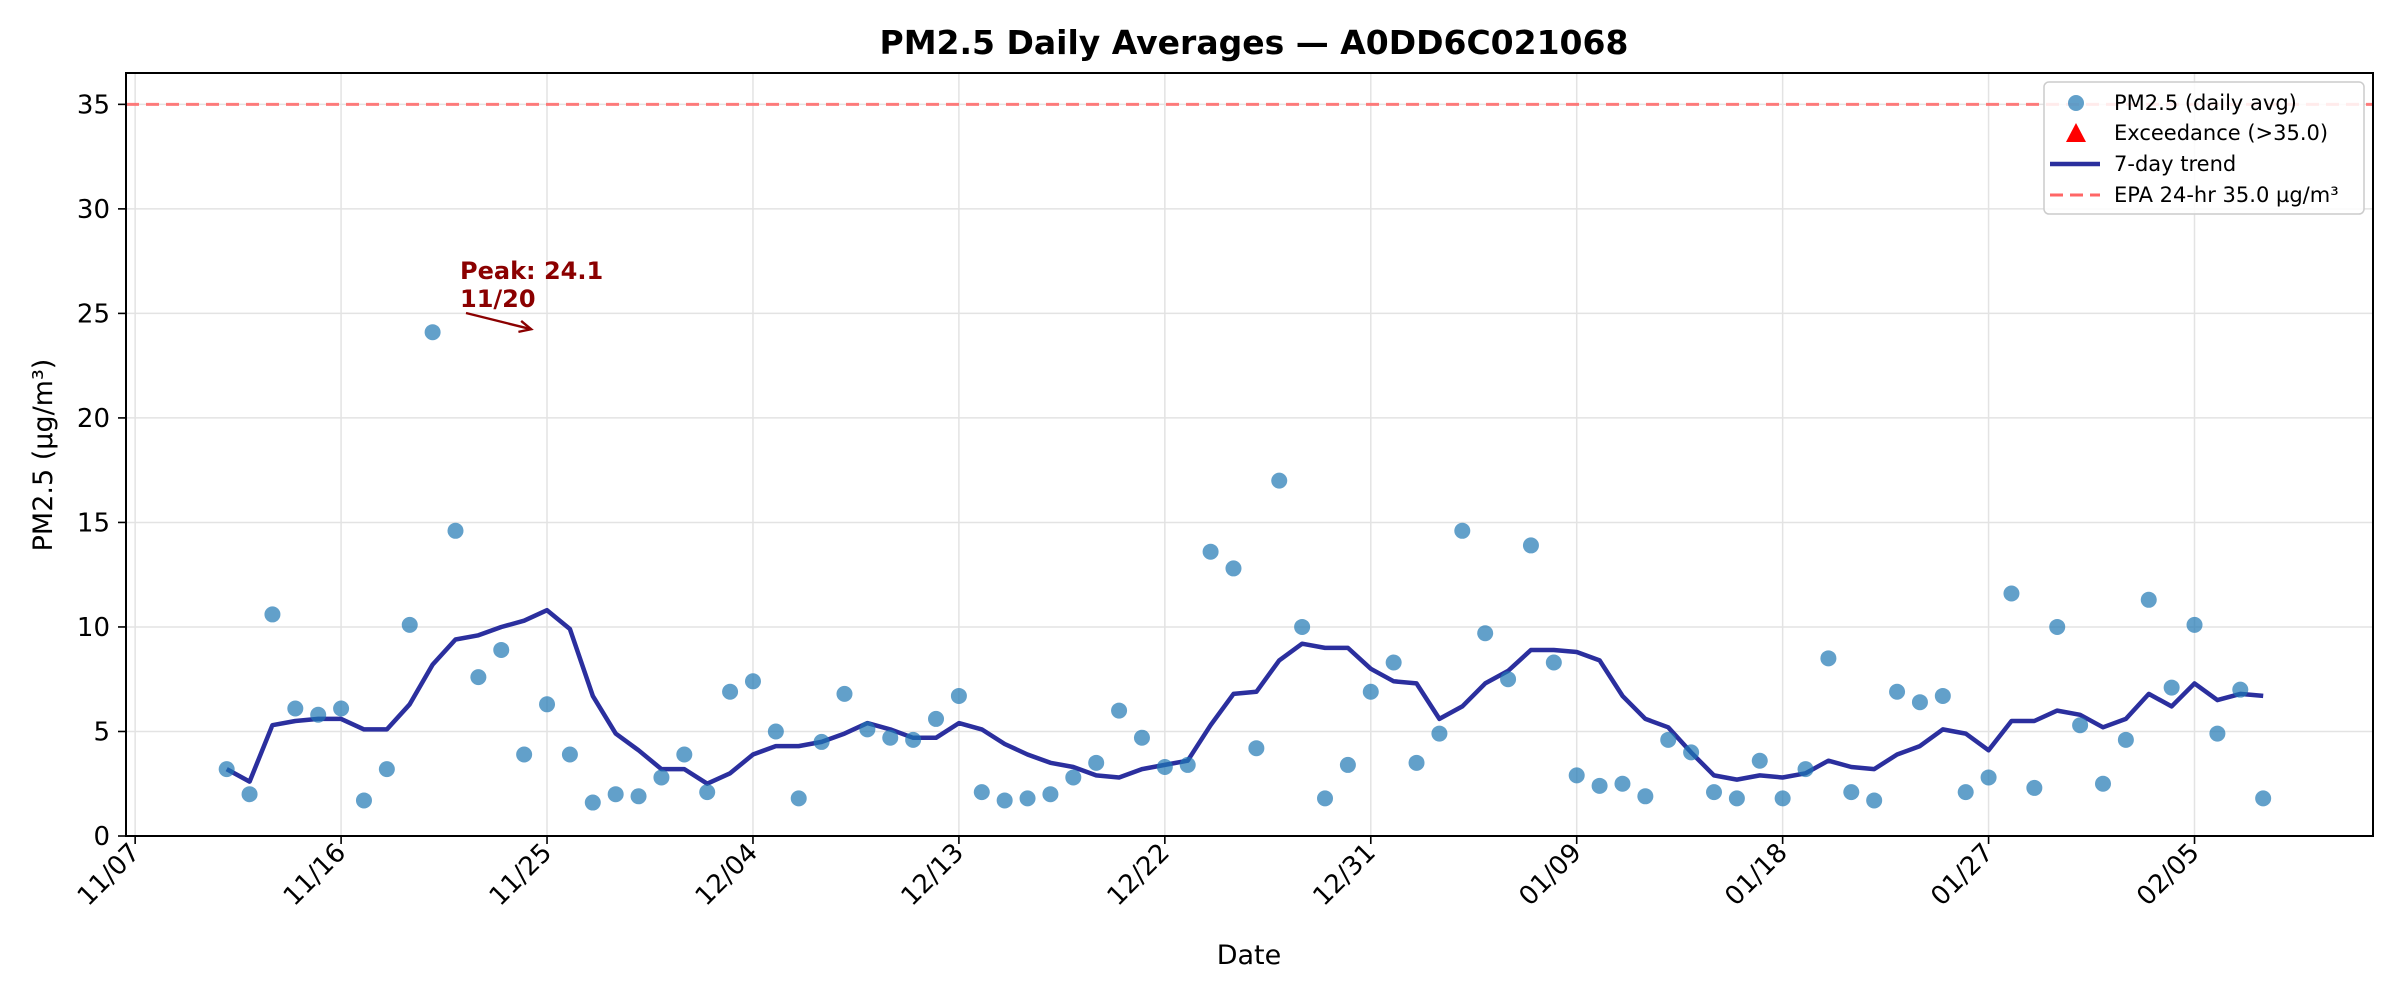 Image resolution: width=2400 pixels, height=1000 pixels. I want to click on peak-label: Peak: 24.1, so click(531, 271).